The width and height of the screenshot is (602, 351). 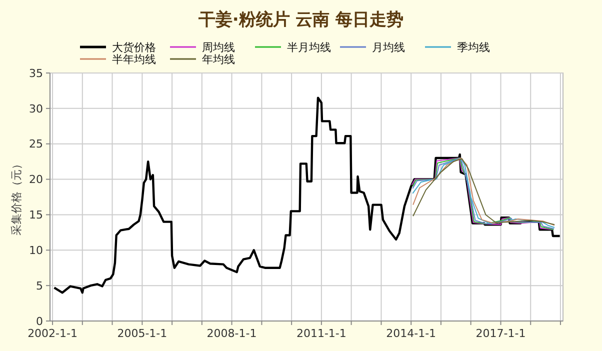 I want to click on x-tick-label: 2017-1-1, so click(x=501, y=333).